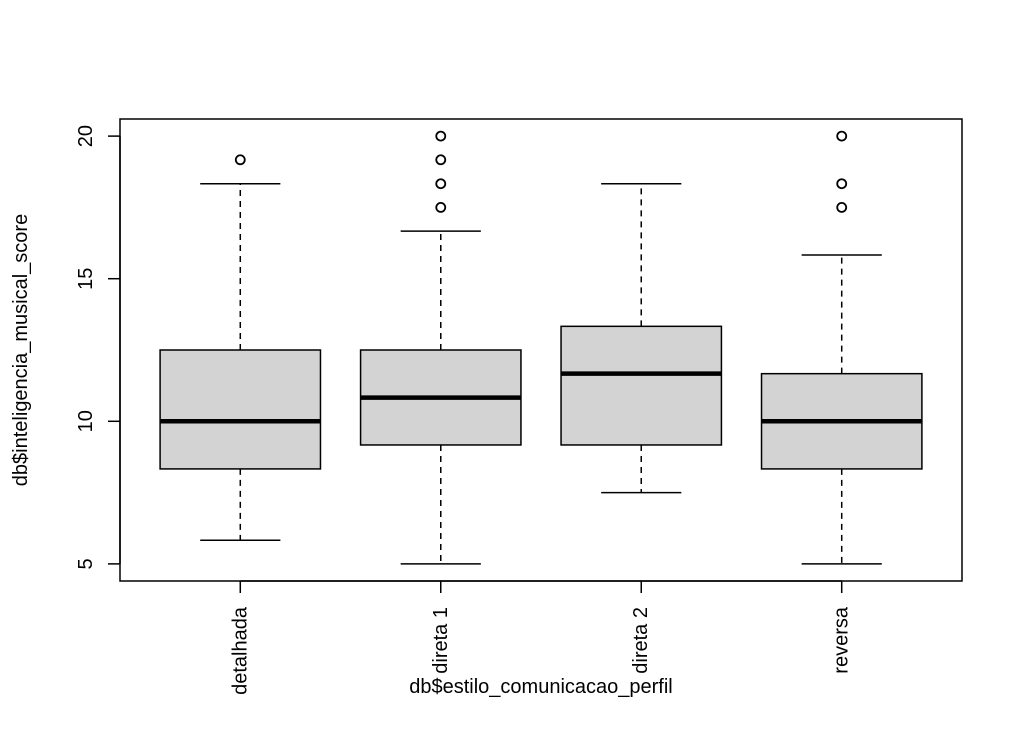  I want to click on y-tick-label: 10, so click(86, 421).